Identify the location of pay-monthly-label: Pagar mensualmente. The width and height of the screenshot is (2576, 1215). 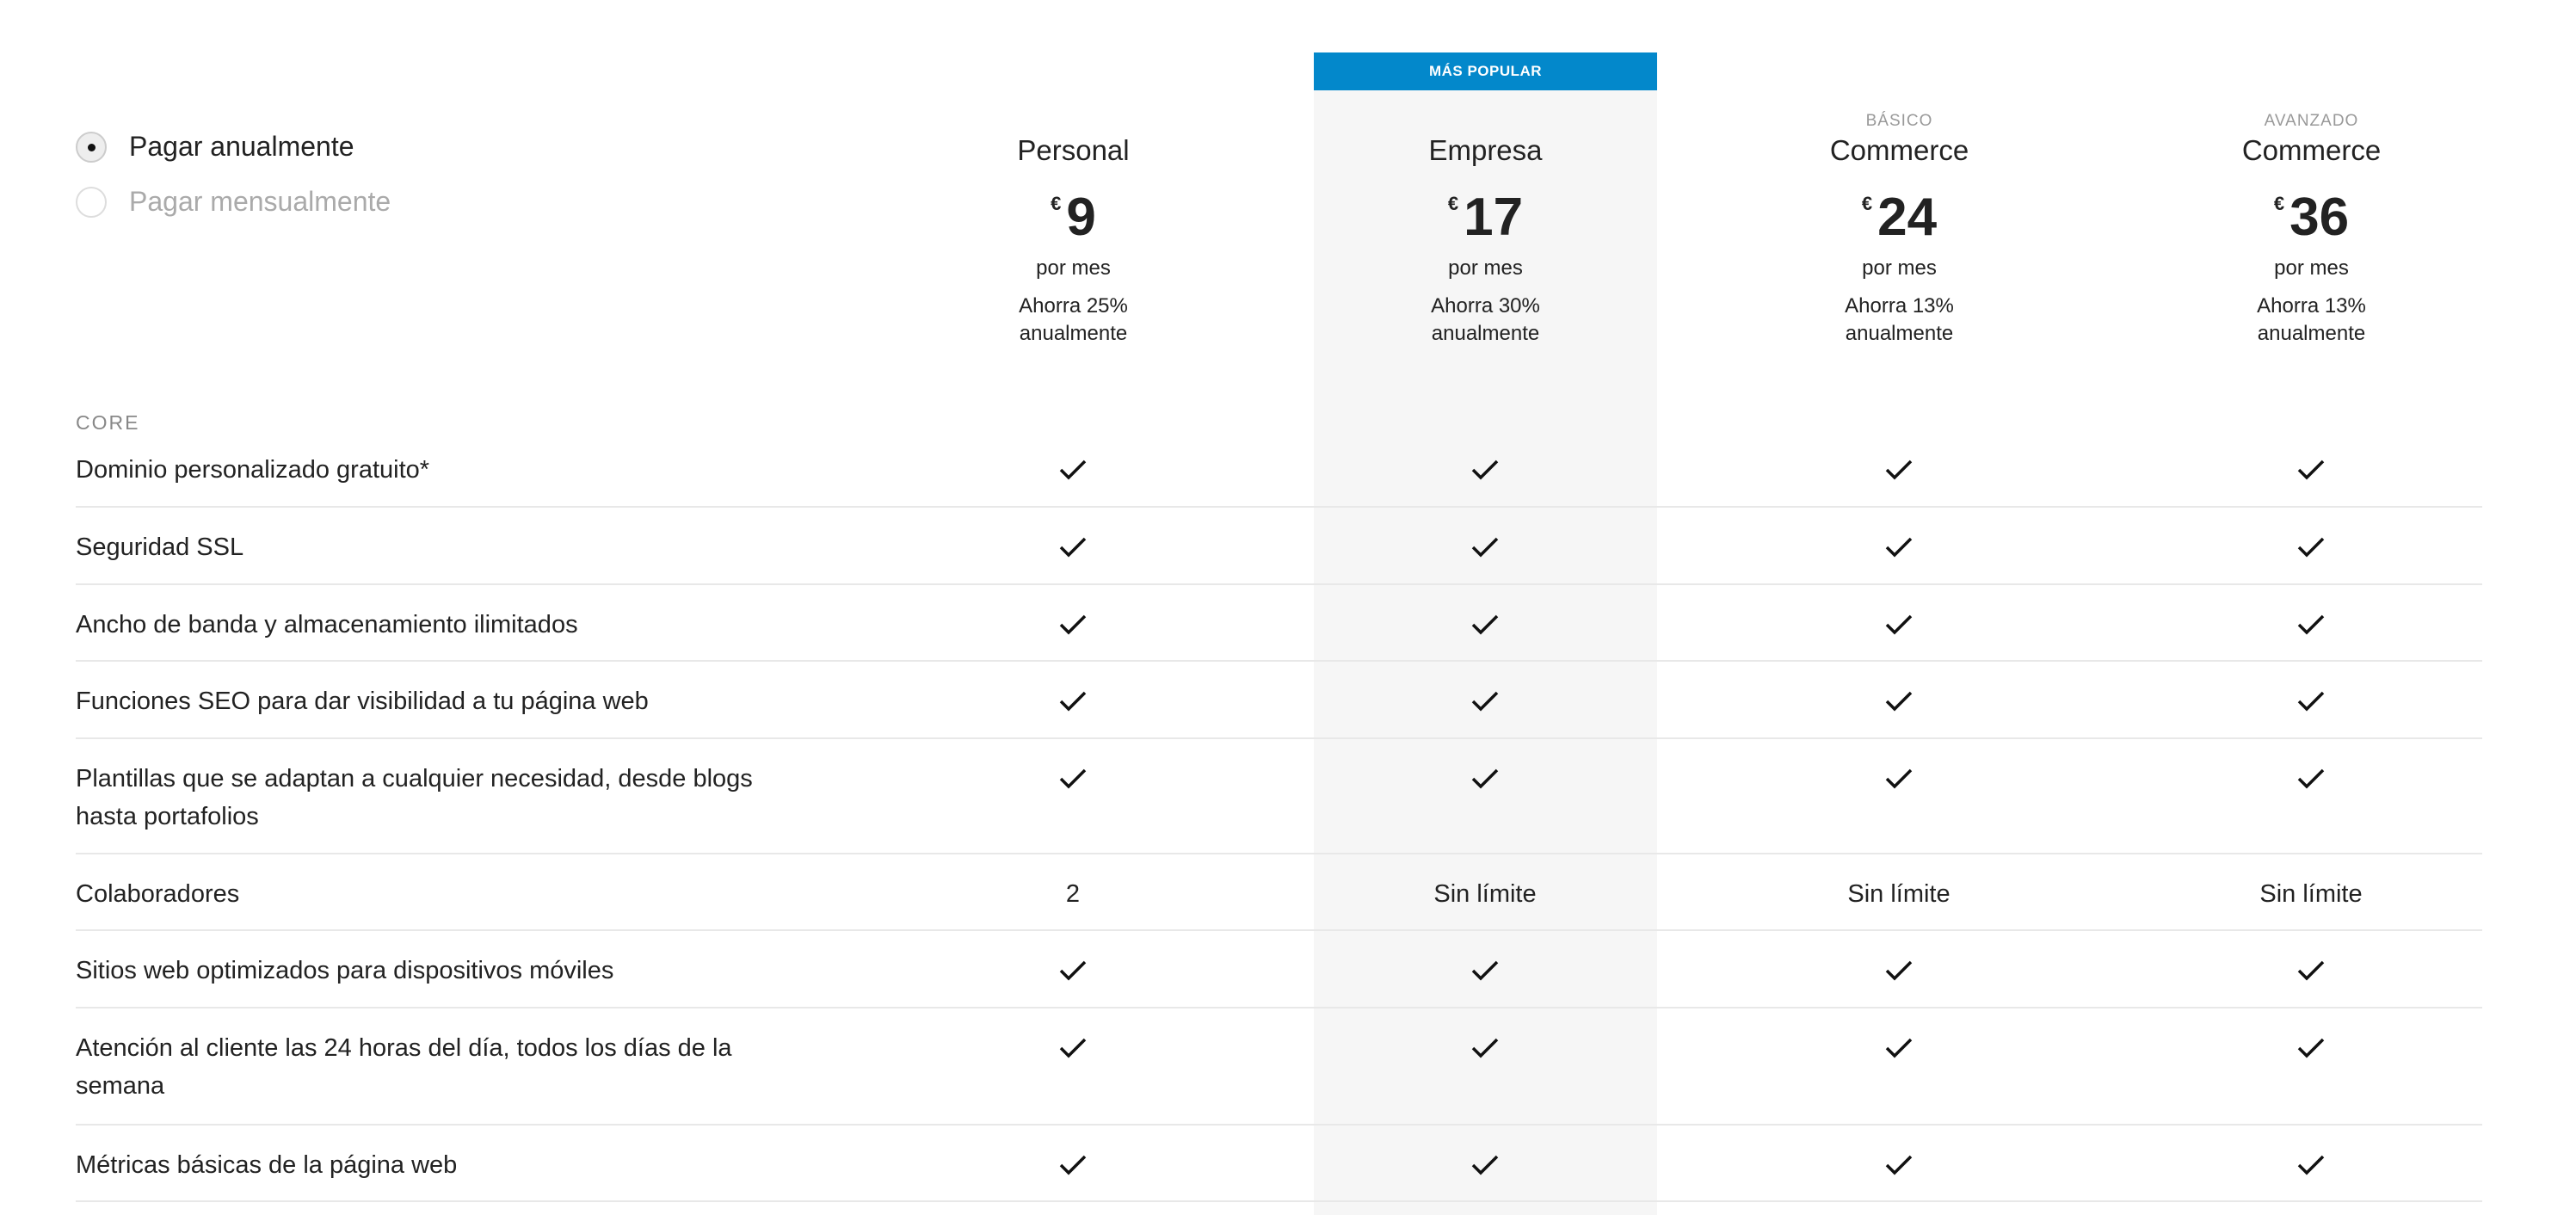
(260, 201).